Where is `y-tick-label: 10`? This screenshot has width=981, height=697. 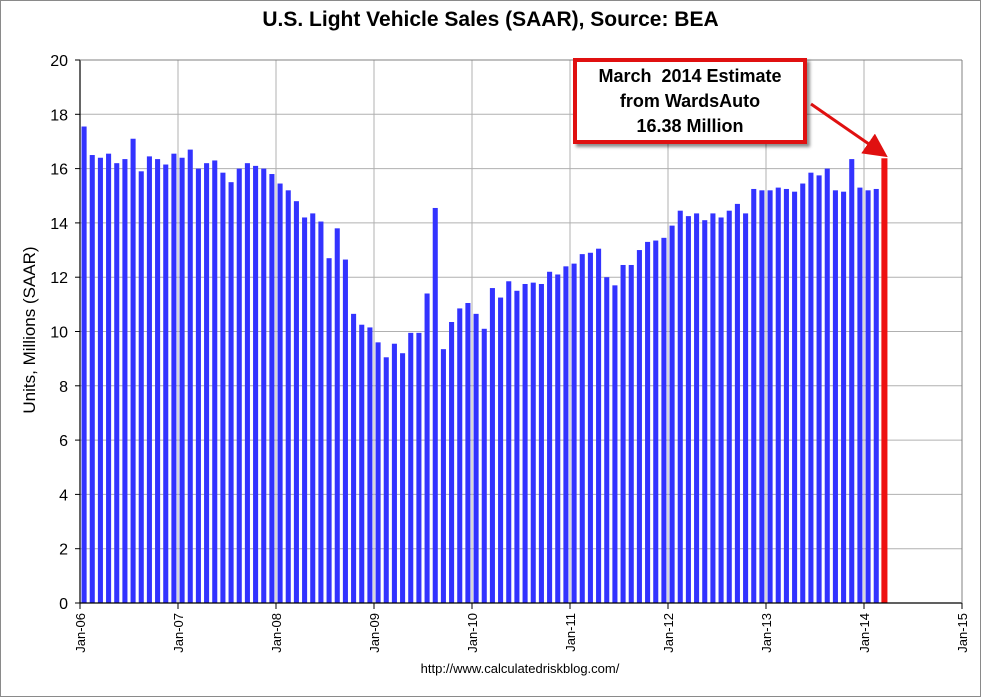 y-tick-label: 10 is located at coordinates (59, 333).